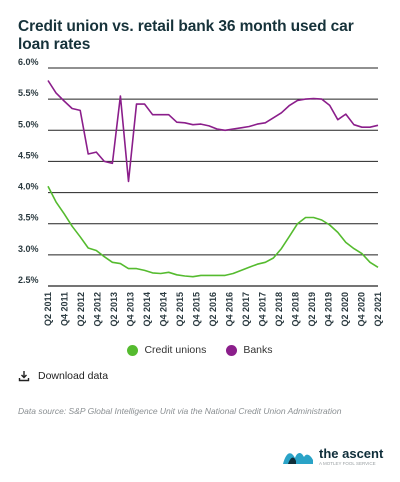  I want to click on x-tick-label: Q2 2019, so click(312, 309).